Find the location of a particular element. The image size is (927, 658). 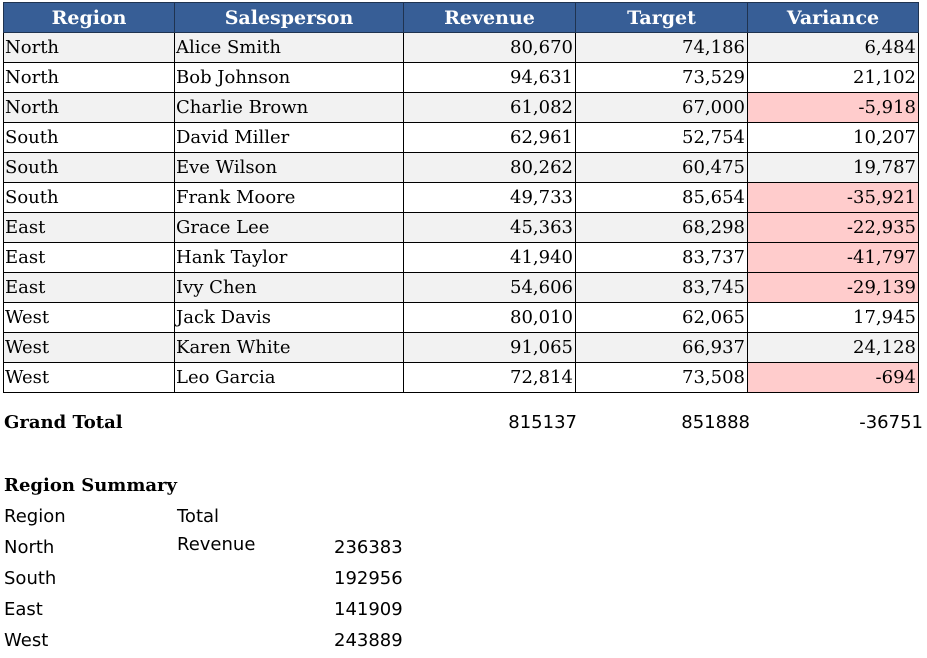

table-row: South David Miller 62,961 52,754 10,207 is located at coordinates (461, 137).